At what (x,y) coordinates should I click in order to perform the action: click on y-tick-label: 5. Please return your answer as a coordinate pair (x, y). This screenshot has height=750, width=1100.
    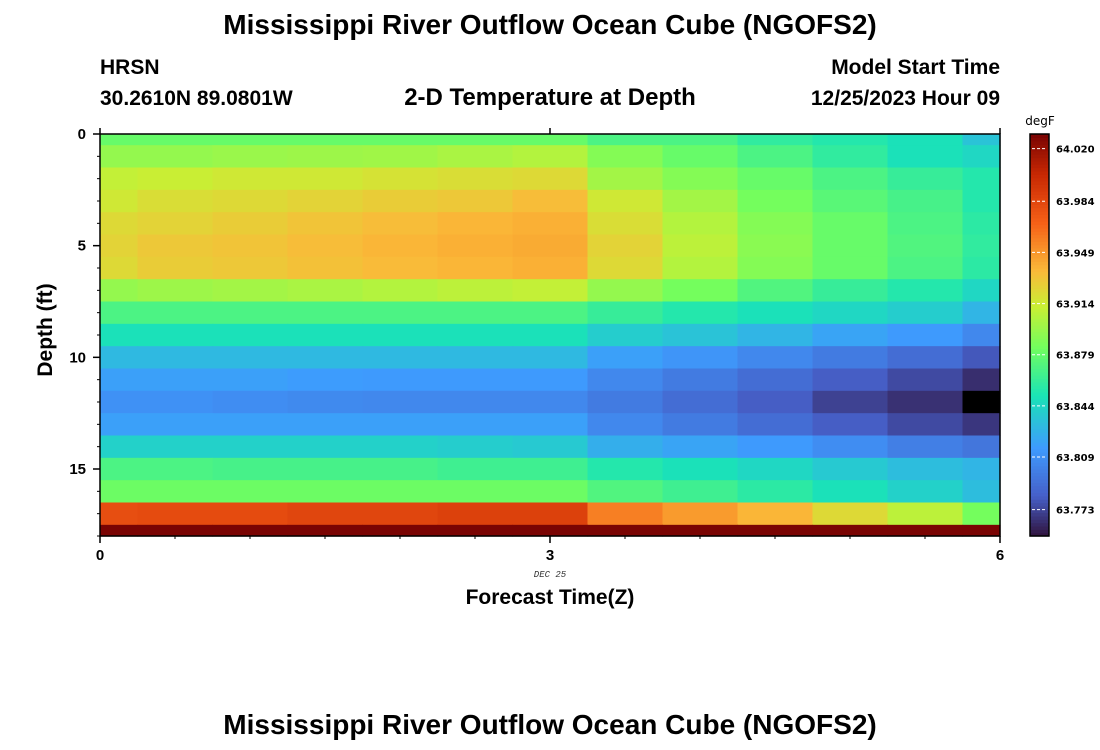
    Looking at the image, I should click on (82, 246).